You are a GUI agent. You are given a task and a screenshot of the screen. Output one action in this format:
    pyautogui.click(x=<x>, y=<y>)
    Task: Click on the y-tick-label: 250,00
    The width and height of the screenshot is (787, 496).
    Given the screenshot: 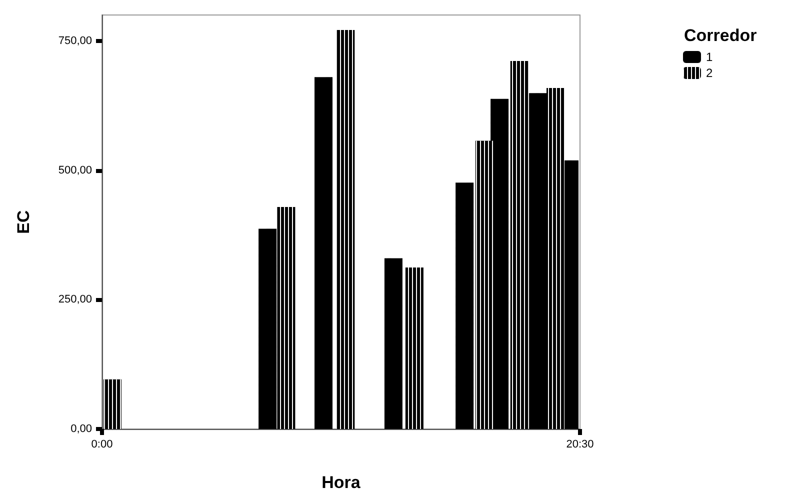 What is the action you would take?
    pyautogui.click(x=75, y=300)
    